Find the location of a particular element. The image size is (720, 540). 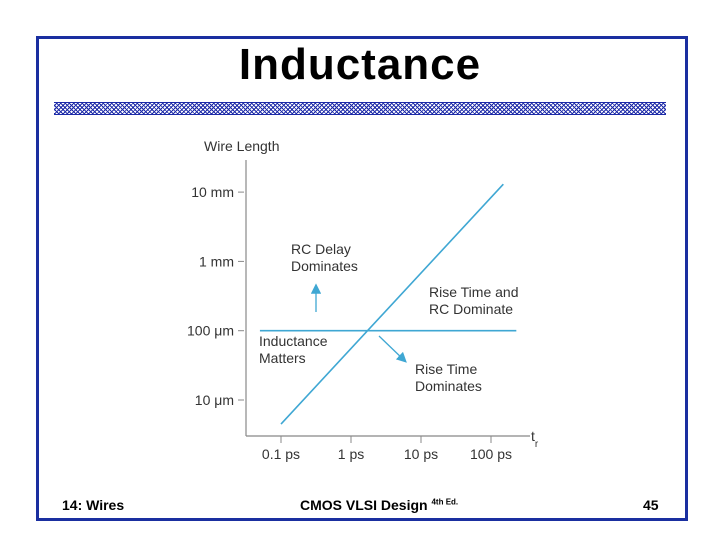

annotation-inductance-line: Inductance is located at coordinates (293, 341).